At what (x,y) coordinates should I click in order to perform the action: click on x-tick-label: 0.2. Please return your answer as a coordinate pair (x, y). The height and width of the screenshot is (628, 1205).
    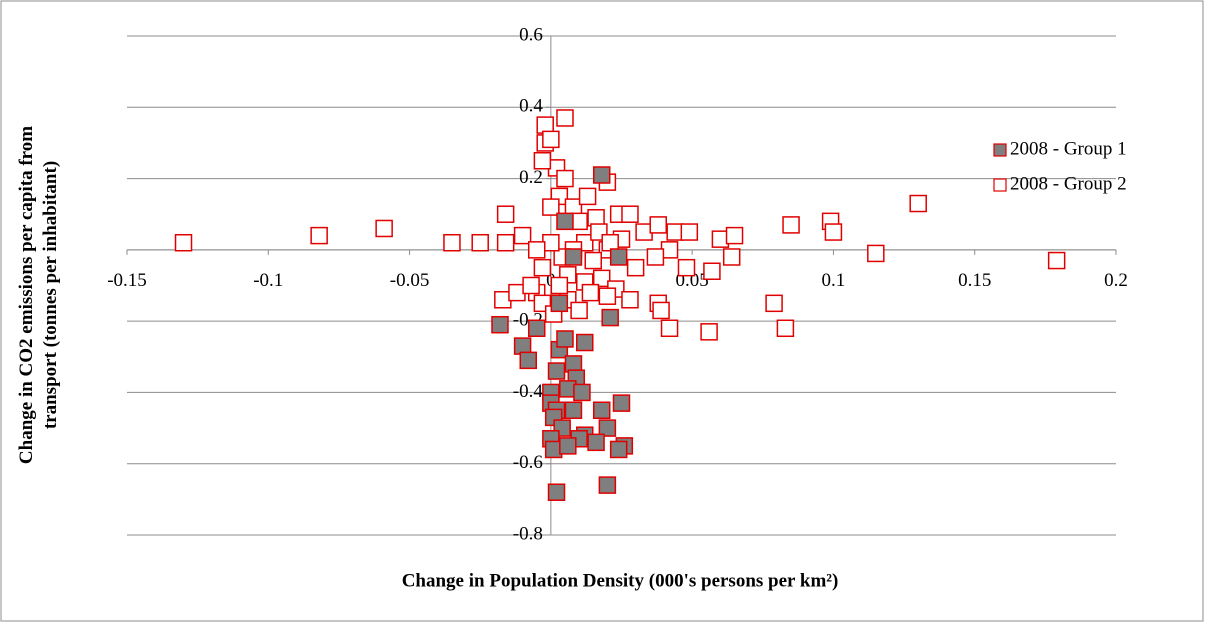
    Looking at the image, I should click on (1116, 280).